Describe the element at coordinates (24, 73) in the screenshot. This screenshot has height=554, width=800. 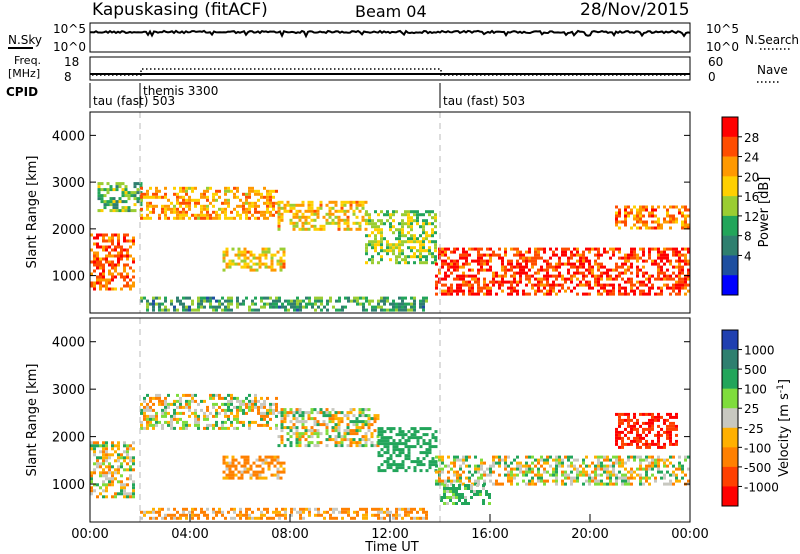
I see `freq-unit-label: [MHz]` at that location.